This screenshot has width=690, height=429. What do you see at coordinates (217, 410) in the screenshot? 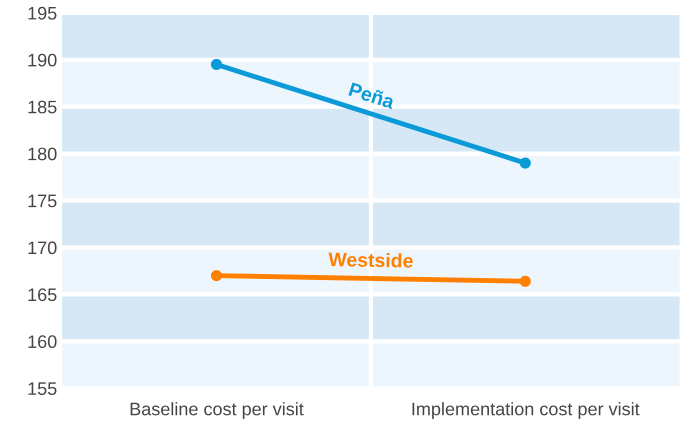
I see `x-tick-label: Baseline cost per visit` at bounding box center [217, 410].